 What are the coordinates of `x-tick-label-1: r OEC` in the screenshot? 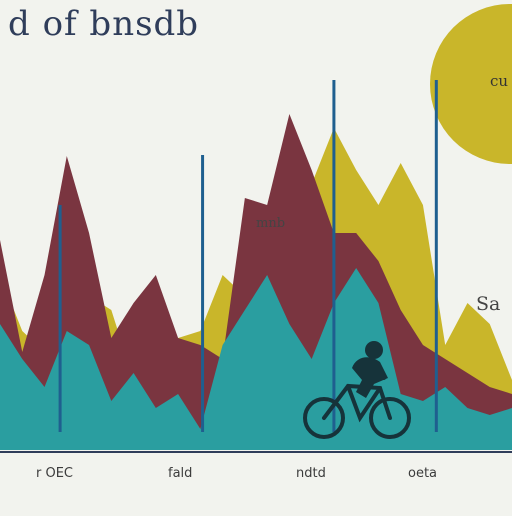 It's located at (55, 473).